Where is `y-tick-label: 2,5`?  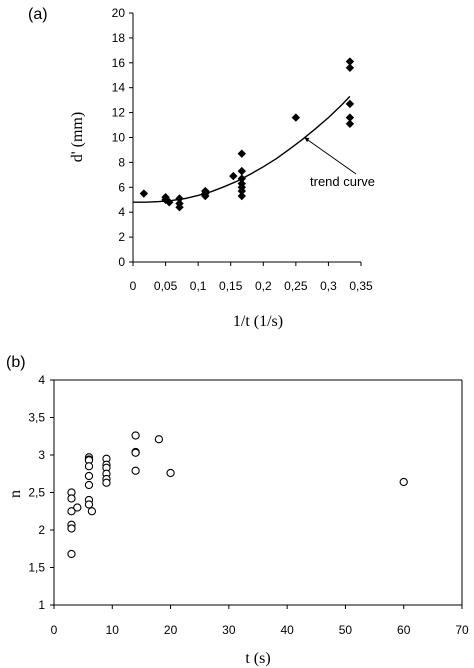 y-tick-label: 2,5 is located at coordinates (36, 493).